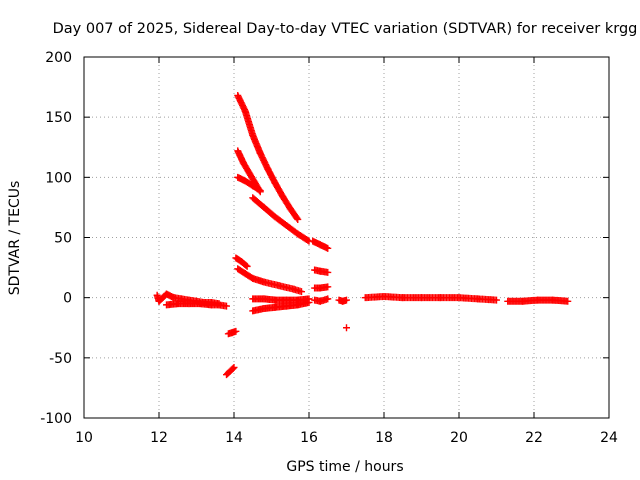 This screenshot has height=480, width=640. I want to click on series-arc-negative-large, so click(230, 371).